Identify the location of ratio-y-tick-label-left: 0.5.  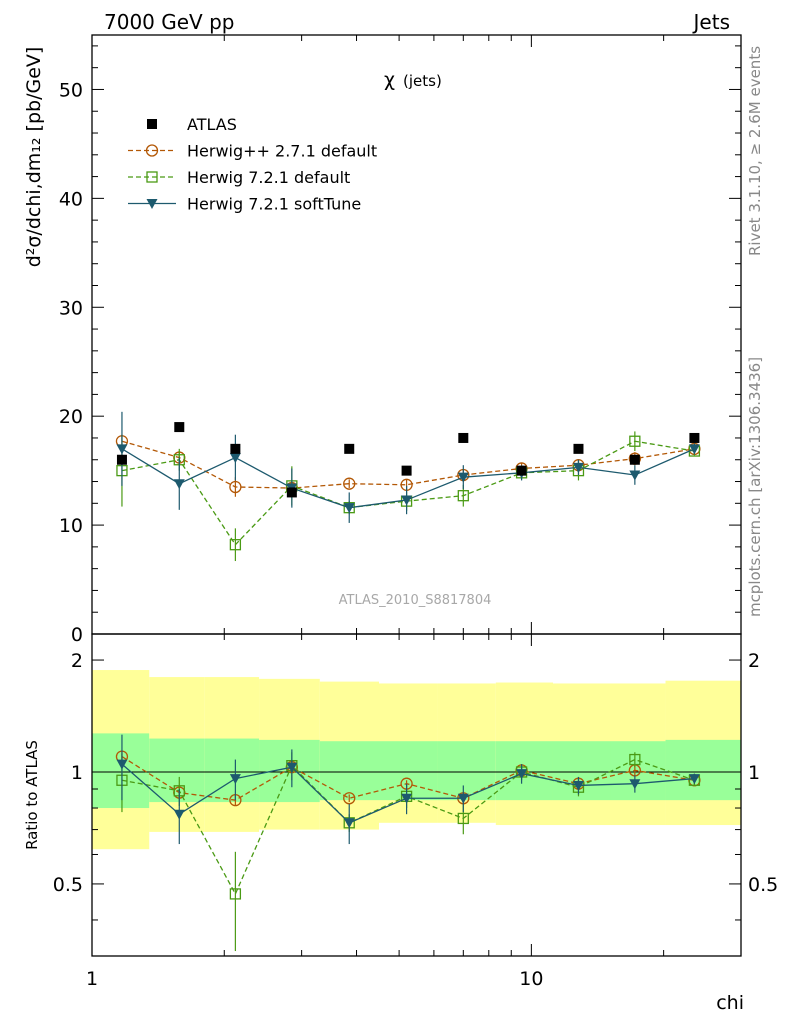
(68, 885).